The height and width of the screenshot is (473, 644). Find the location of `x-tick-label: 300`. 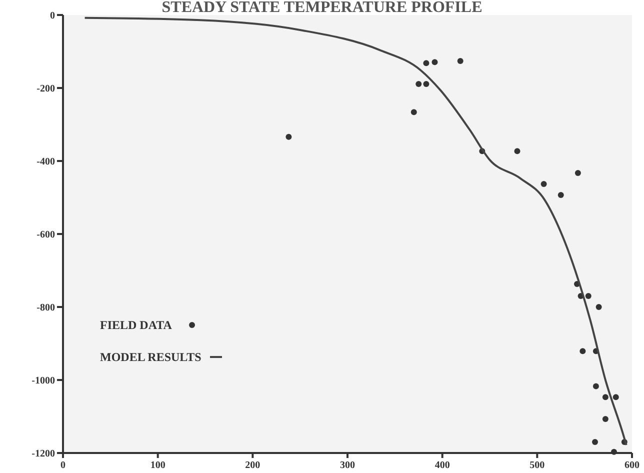

x-tick-label: 300 is located at coordinates (347, 465).